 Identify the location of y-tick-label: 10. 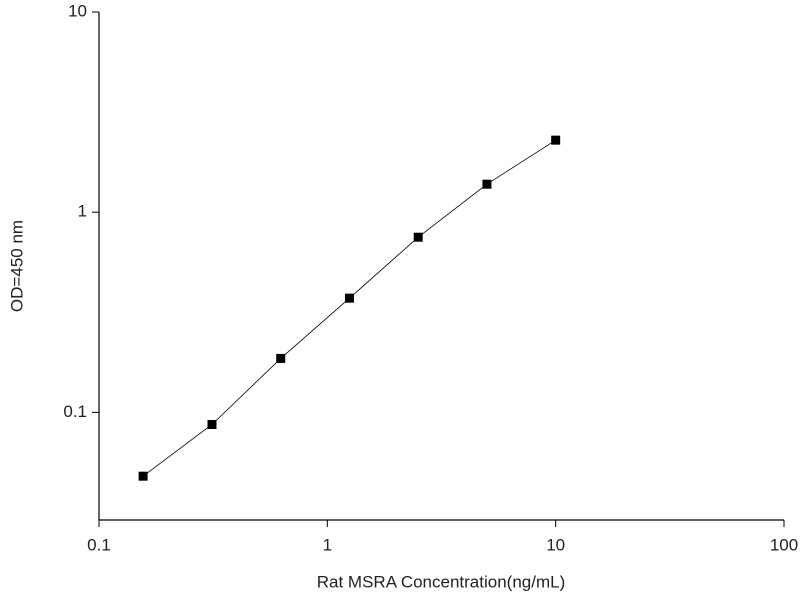
(77, 10).